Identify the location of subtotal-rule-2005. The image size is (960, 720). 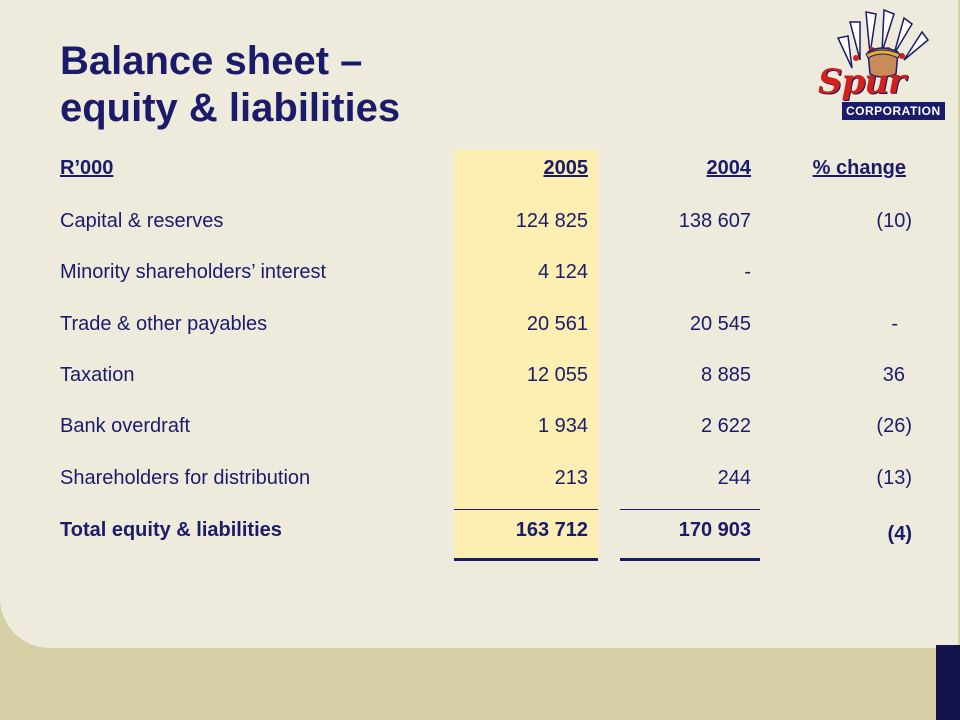
(526, 509).